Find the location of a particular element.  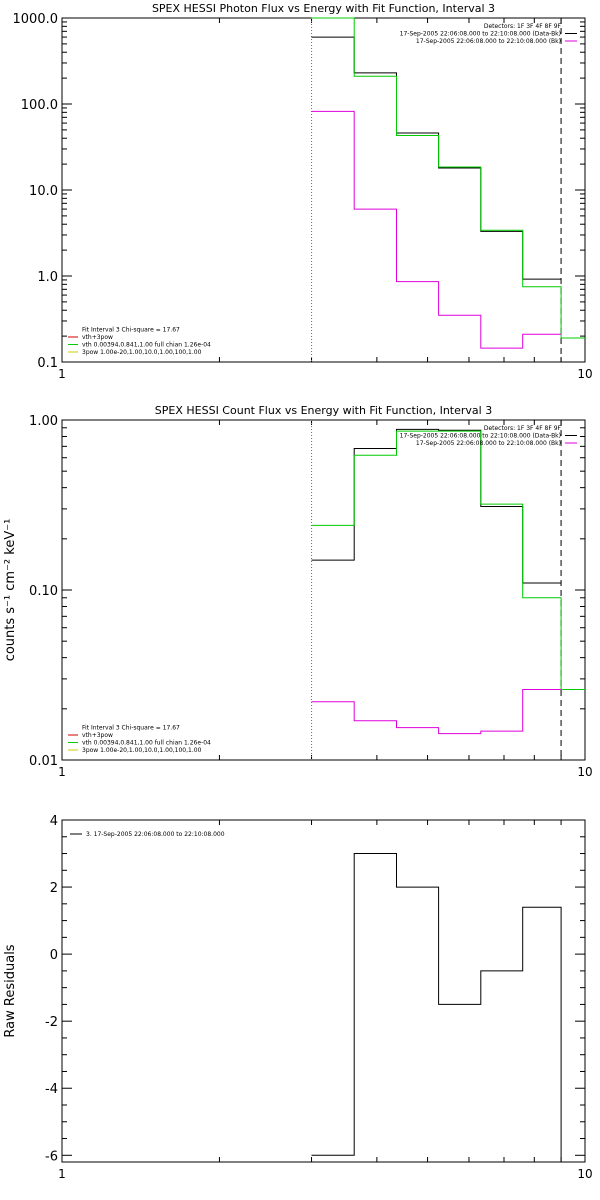

y-axis-label: Raw Residuals is located at coordinates (10, 990).